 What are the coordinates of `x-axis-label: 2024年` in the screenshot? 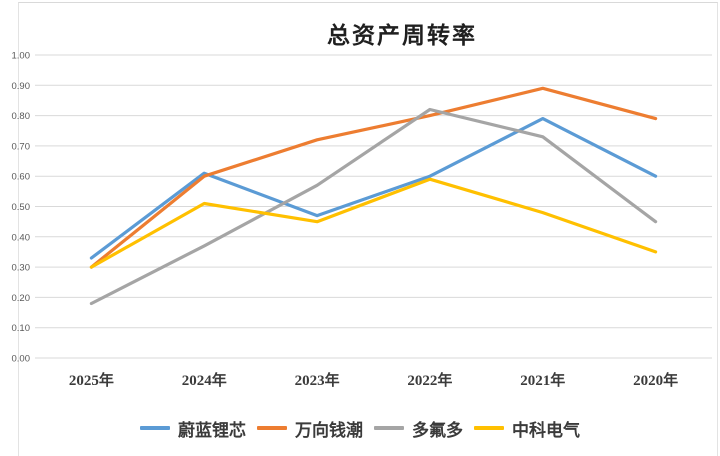 It's located at (204, 380).